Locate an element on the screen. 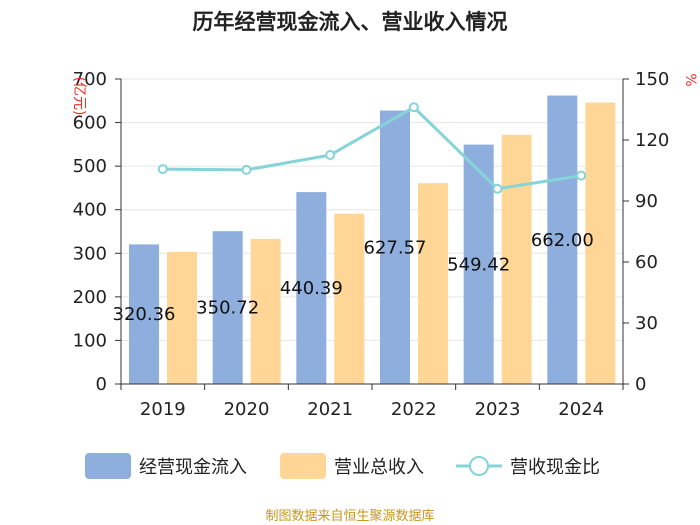  source-note: 制图数据来自恒生聚源数据库 is located at coordinates (349, 516).